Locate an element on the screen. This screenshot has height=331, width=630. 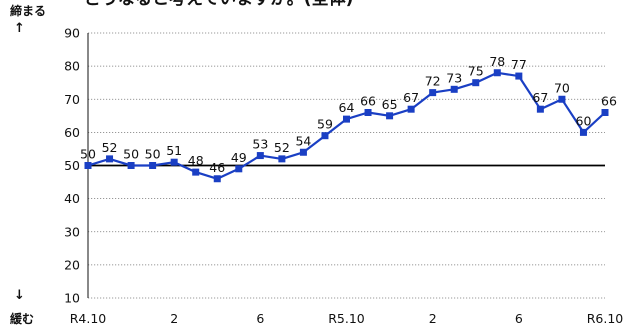
data-label: 59 is located at coordinates (325, 124).